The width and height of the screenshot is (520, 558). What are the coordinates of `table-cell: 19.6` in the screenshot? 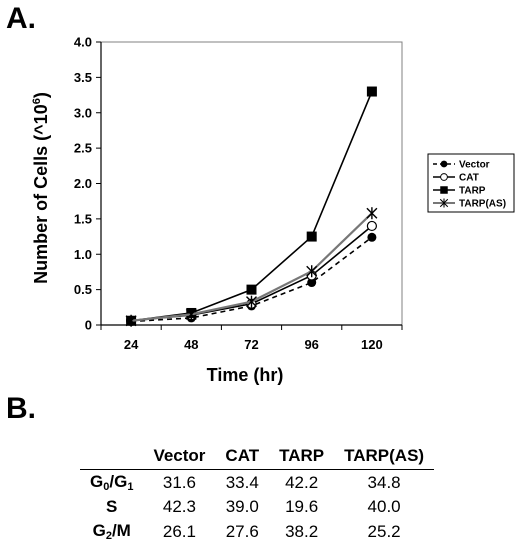 It's located at (302, 506).